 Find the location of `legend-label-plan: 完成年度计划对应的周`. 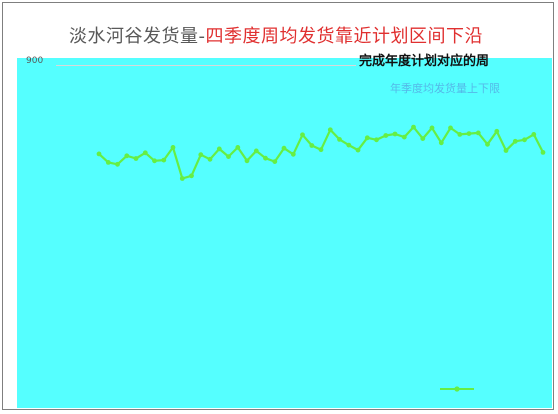

legend-label-plan: 完成年度计划对应的周 is located at coordinates (424, 61).